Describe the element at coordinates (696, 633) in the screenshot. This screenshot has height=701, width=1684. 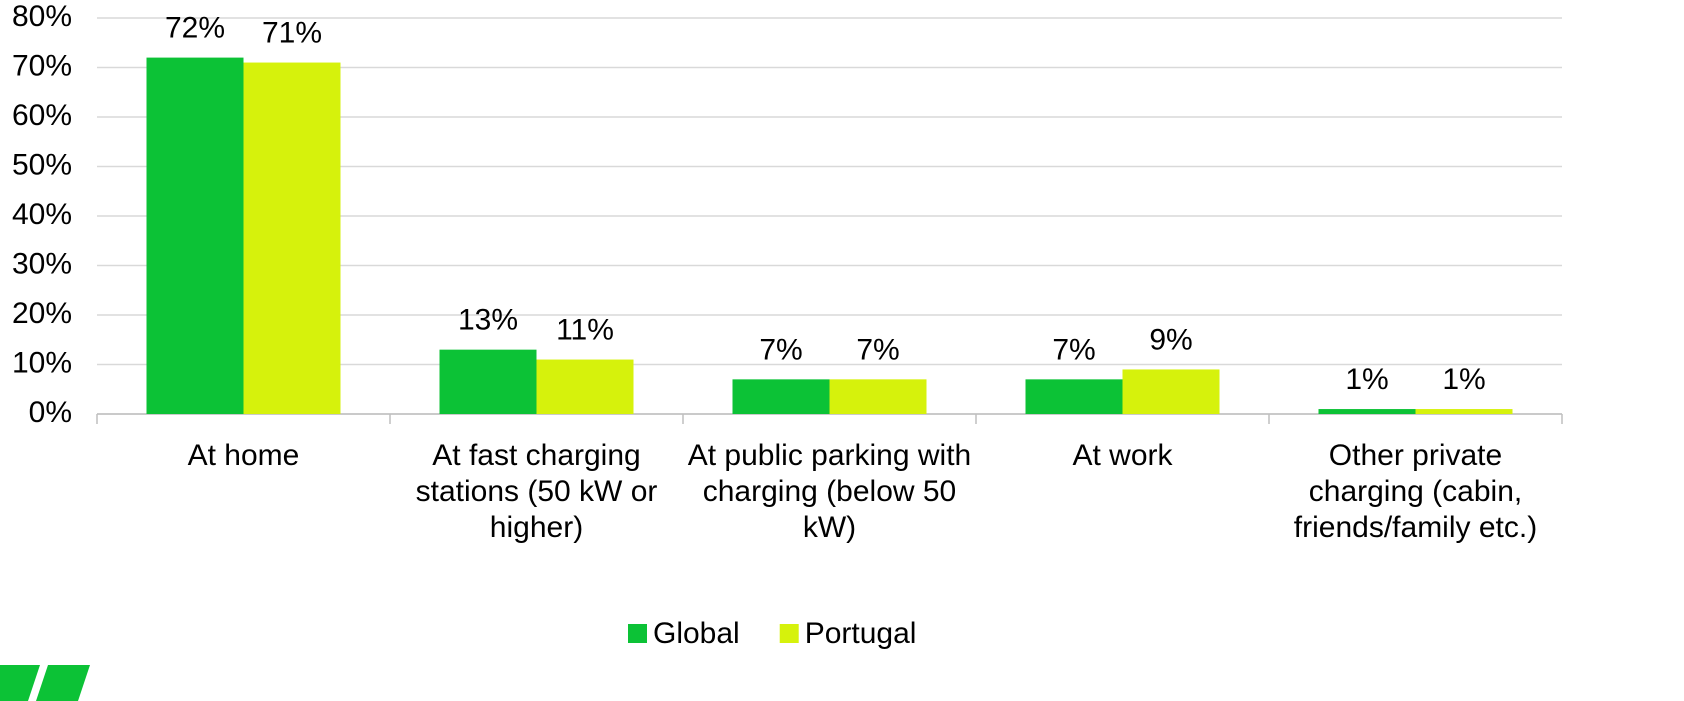
I see `legend-label: Global` at that location.